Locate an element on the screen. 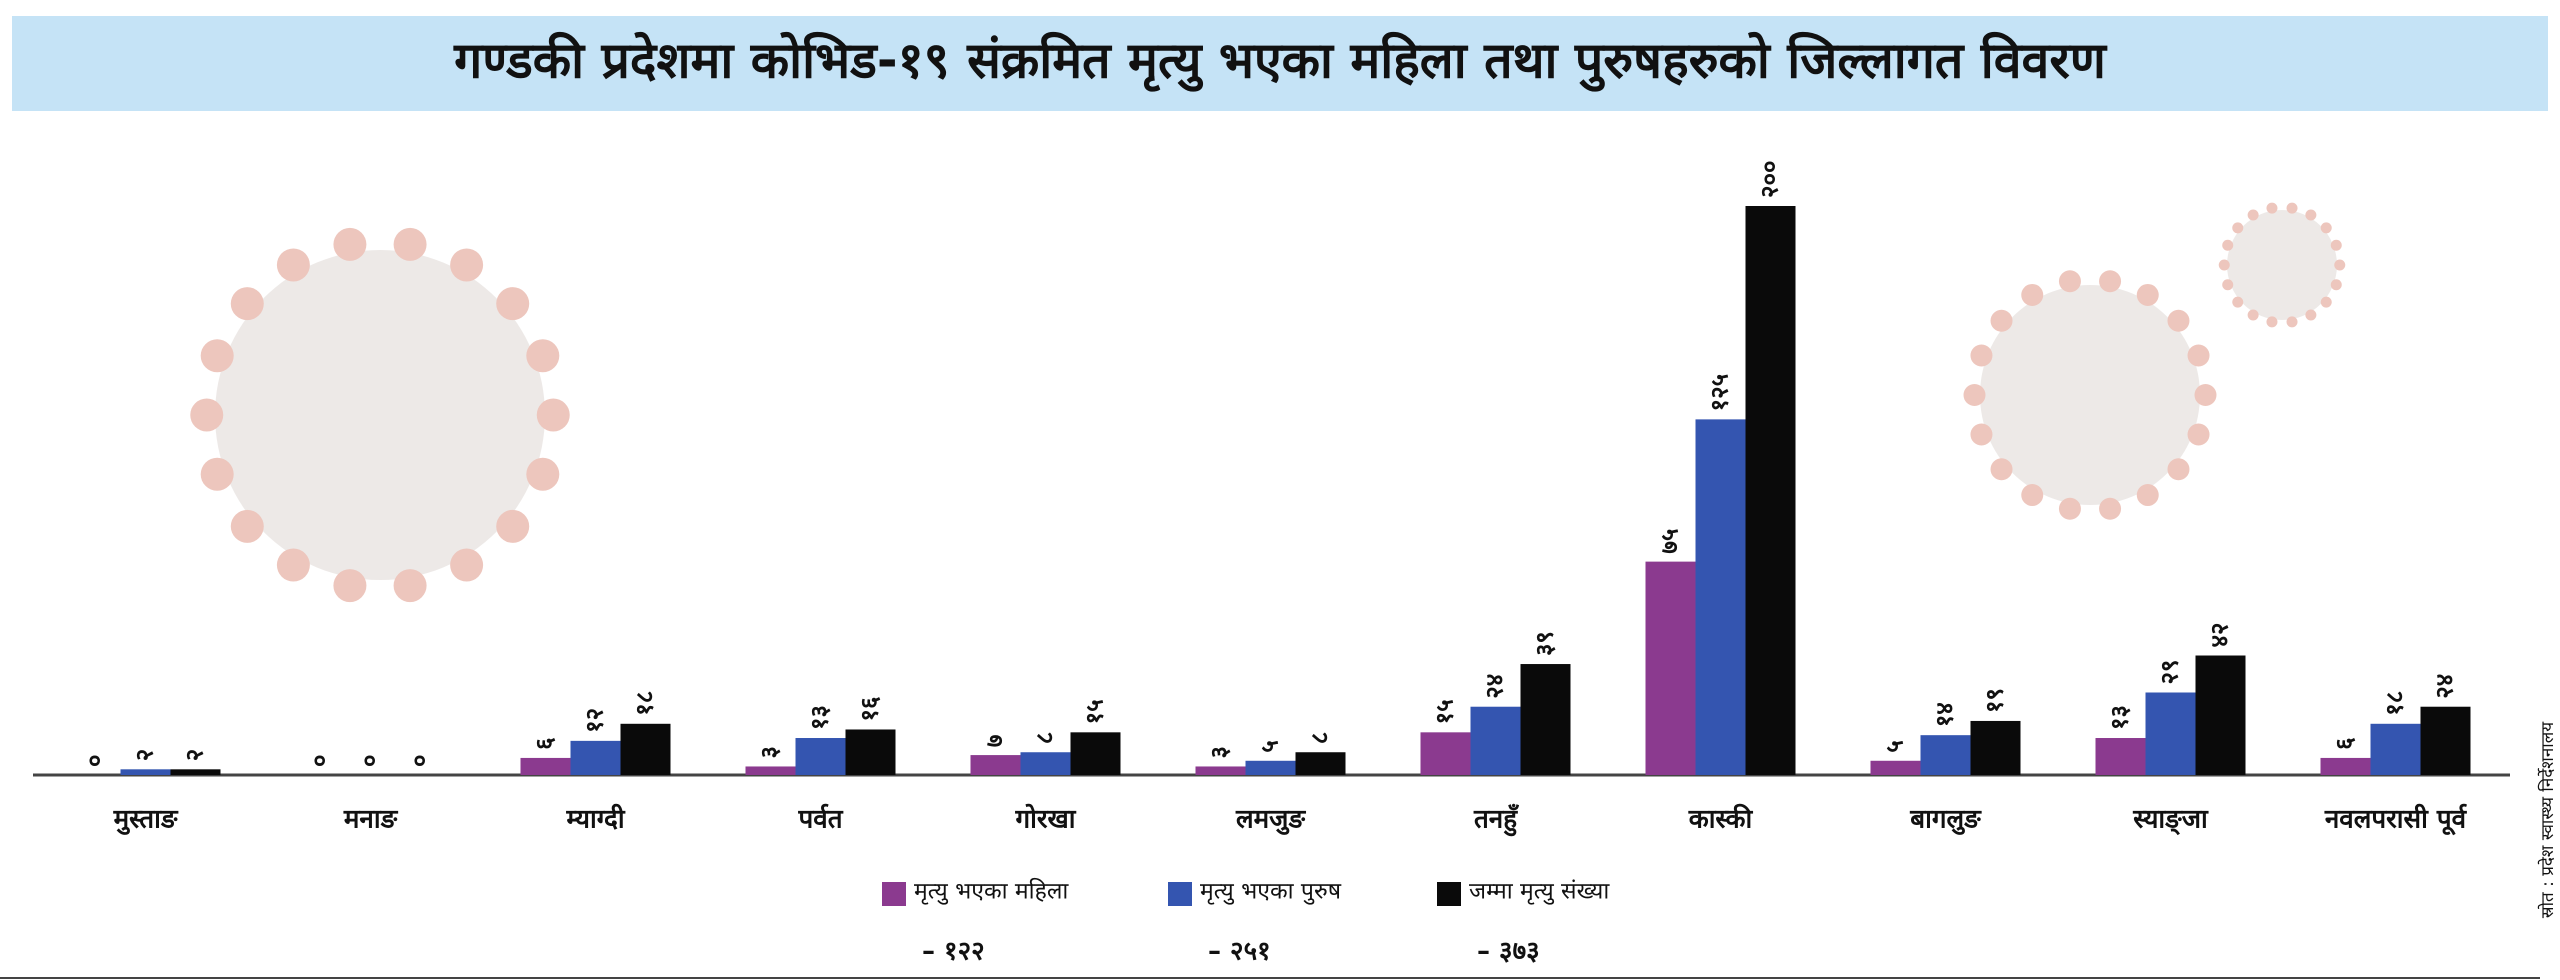 The width and height of the screenshot is (2560, 980). value-label: ७५ is located at coordinates (1670, 541).